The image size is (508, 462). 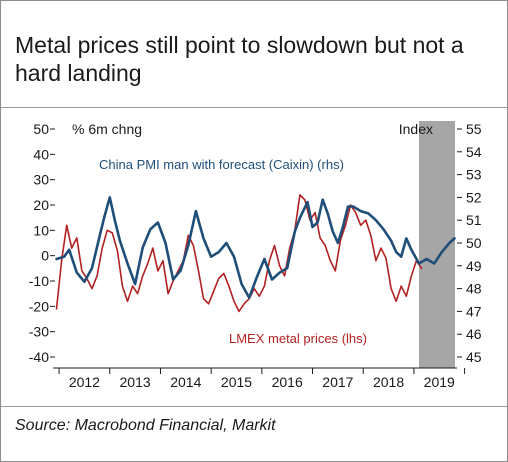 I want to click on left-axis-label: % 6m chng, so click(x=107, y=129).